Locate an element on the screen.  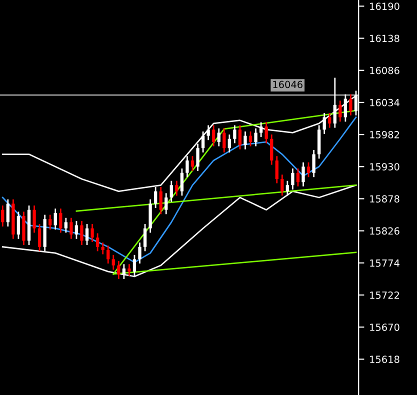
y-tick-label: 15826 is located at coordinates (385, 231).